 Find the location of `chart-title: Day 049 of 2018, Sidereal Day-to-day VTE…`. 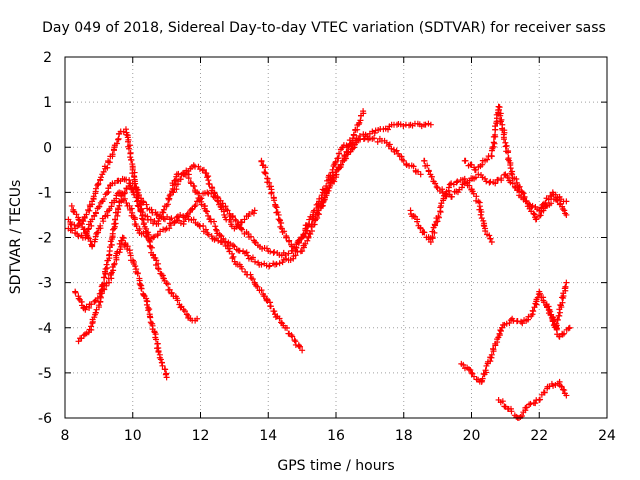

chart-title: Day 049 of 2018, Sidereal Day-to-day VTE… is located at coordinates (324, 28).